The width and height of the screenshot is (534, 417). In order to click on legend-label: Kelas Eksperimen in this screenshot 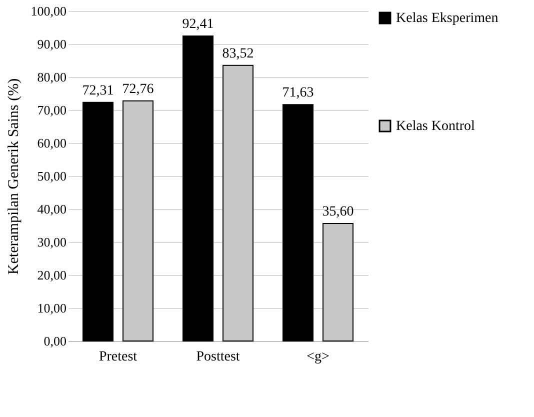, I will do `click(447, 18)`.